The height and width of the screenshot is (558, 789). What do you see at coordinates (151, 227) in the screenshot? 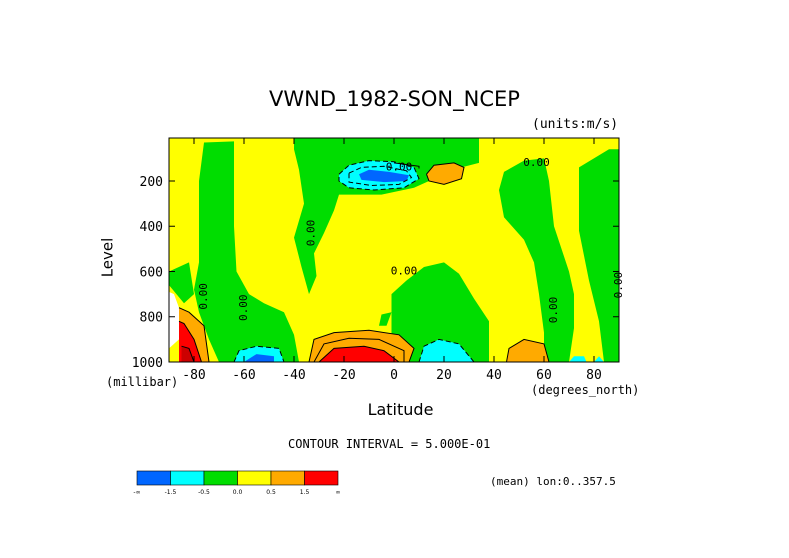
I see `y-tick-label: 400` at bounding box center [151, 227].